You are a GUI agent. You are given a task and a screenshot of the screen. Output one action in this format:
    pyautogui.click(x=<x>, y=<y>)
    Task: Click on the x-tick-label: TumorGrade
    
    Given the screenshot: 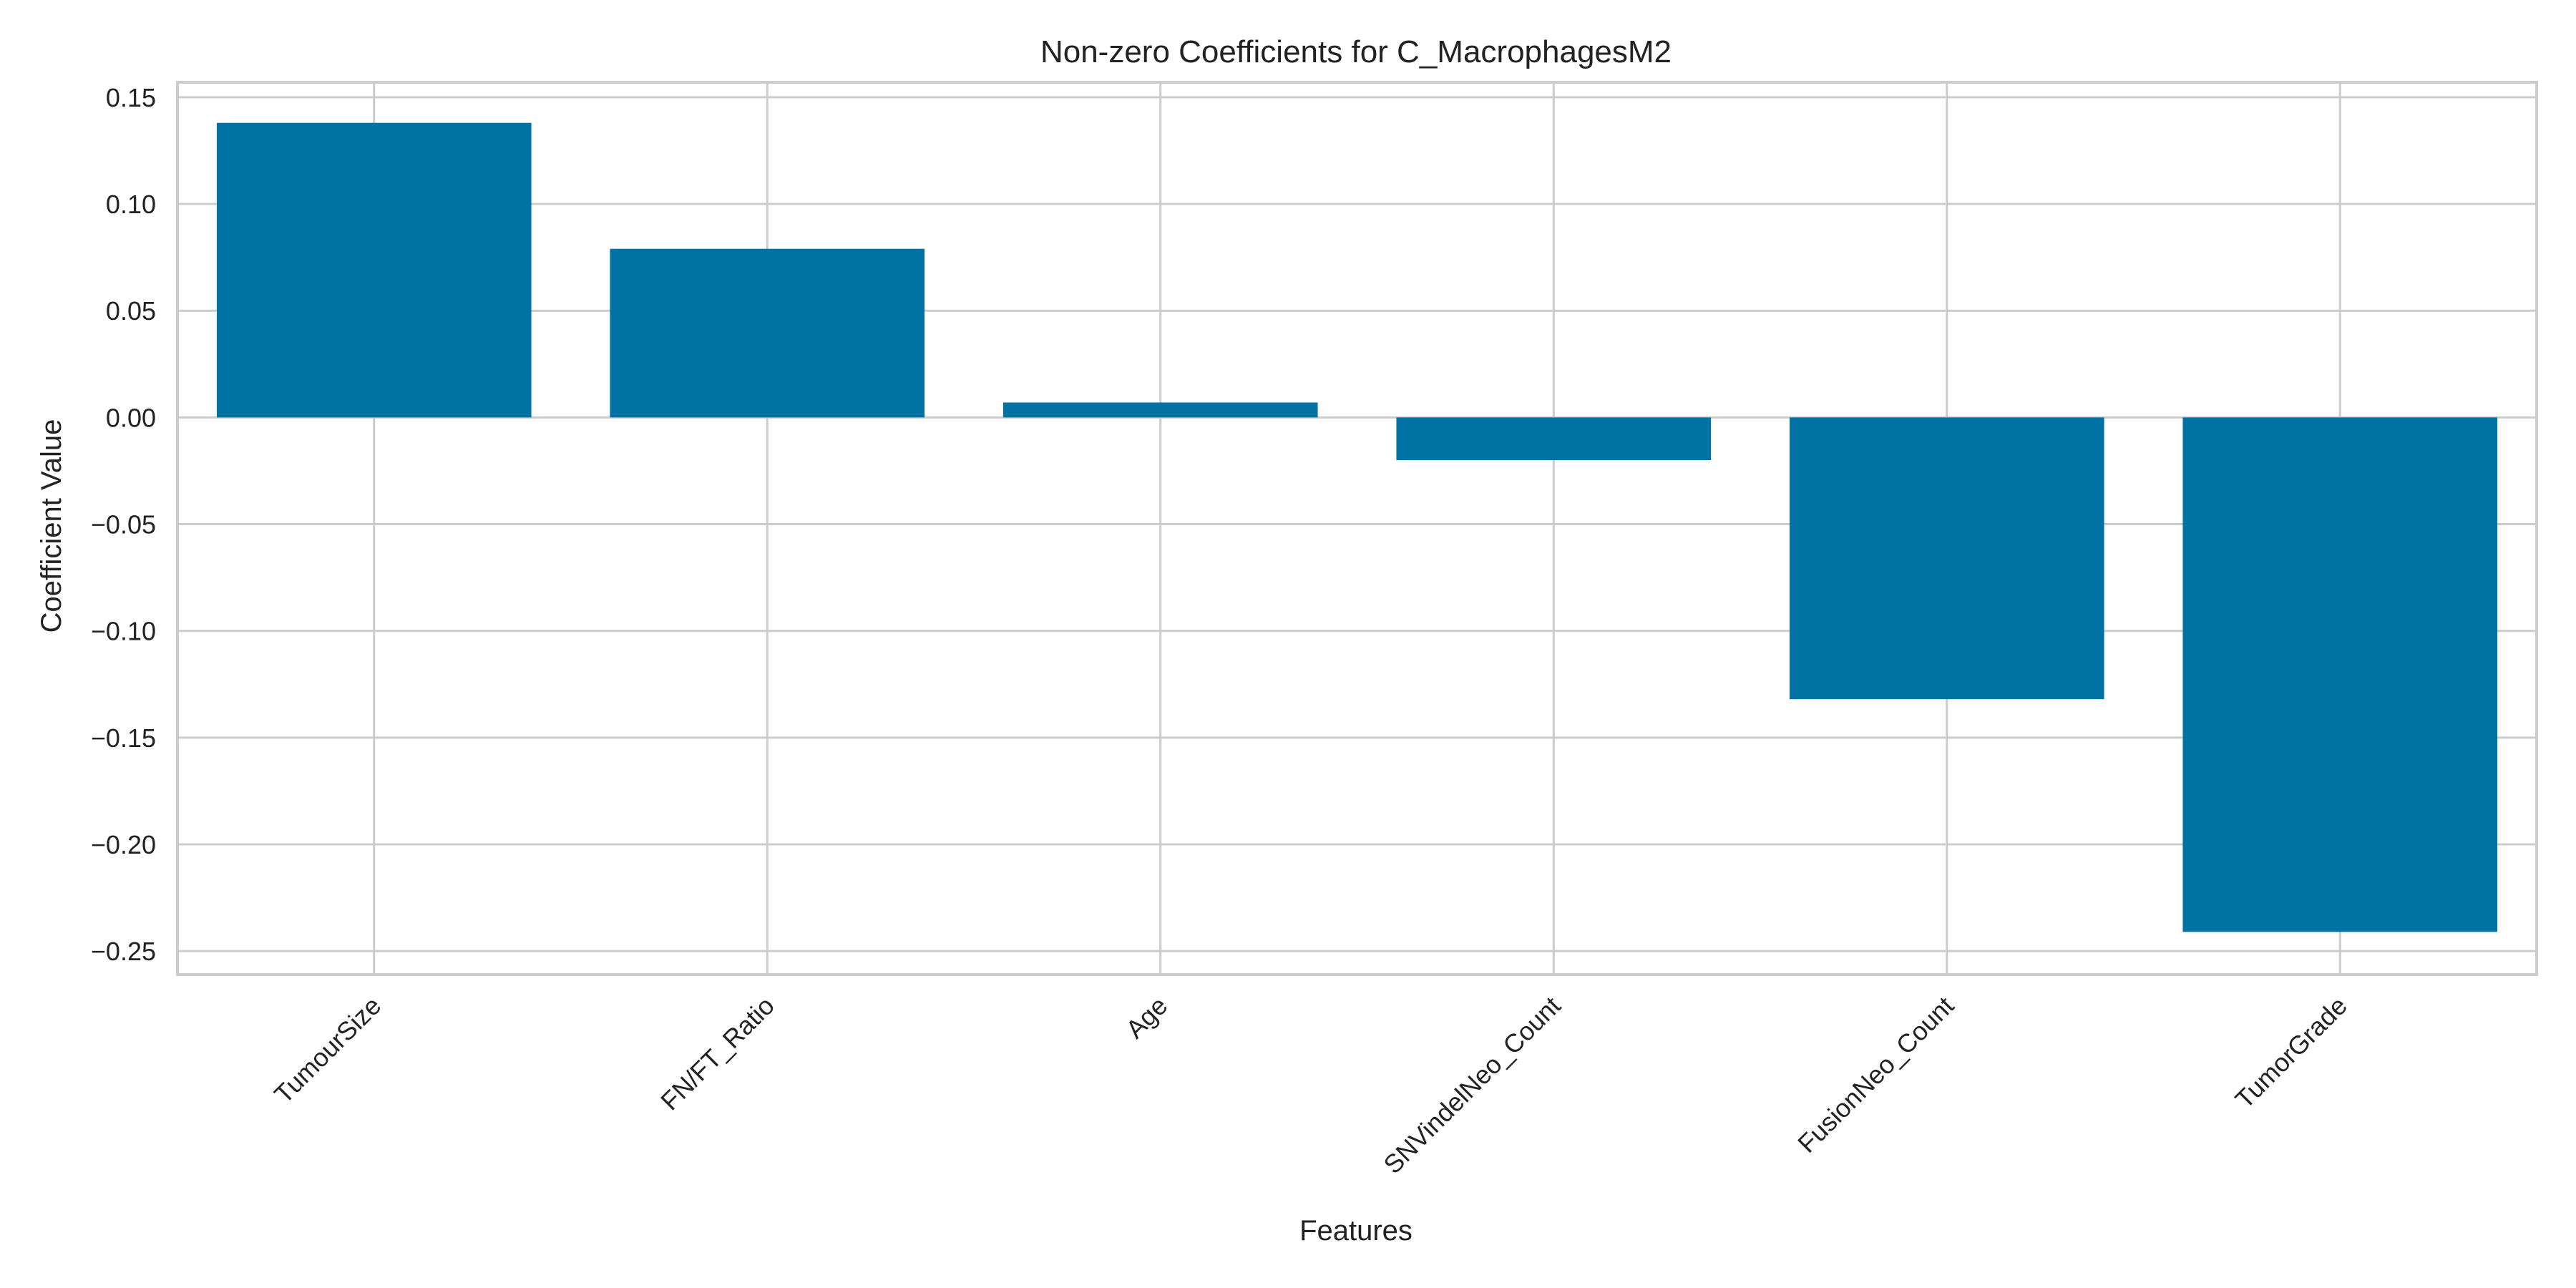 What is the action you would take?
    pyautogui.click(x=2291, y=1052)
    